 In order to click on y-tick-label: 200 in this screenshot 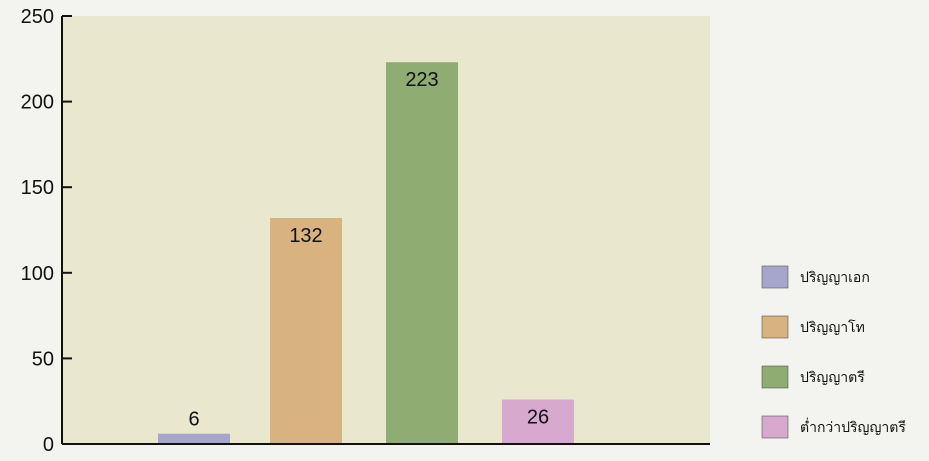, I will do `click(37, 103)`.